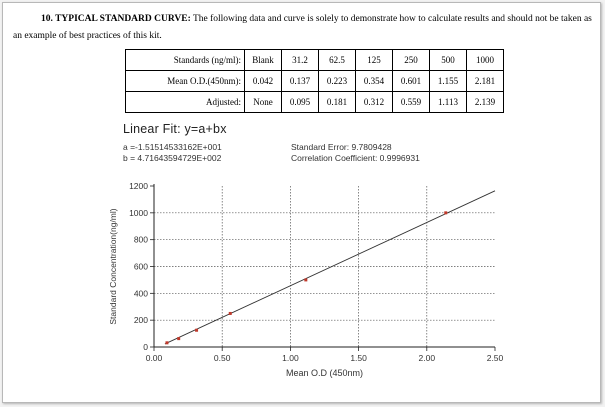 This screenshot has width=605, height=407. What do you see at coordinates (411, 102) in the screenshot?
I see `table-cell: 0.559` at bounding box center [411, 102].